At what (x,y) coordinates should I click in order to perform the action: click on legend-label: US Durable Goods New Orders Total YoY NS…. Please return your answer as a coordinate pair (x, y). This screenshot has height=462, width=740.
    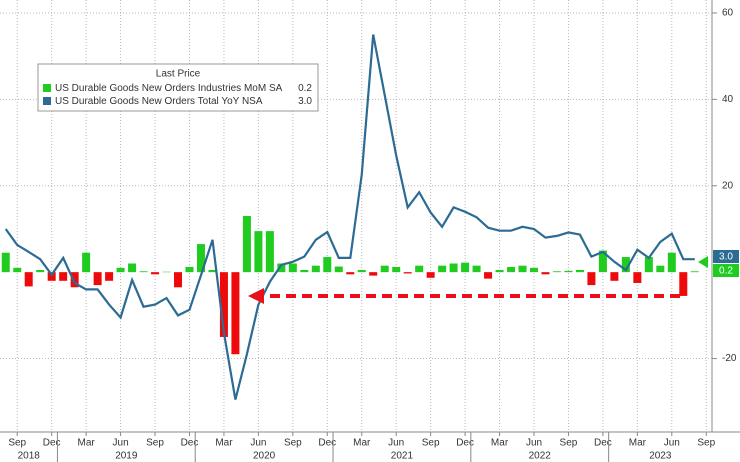
    Looking at the image, I should click on (159, 101).